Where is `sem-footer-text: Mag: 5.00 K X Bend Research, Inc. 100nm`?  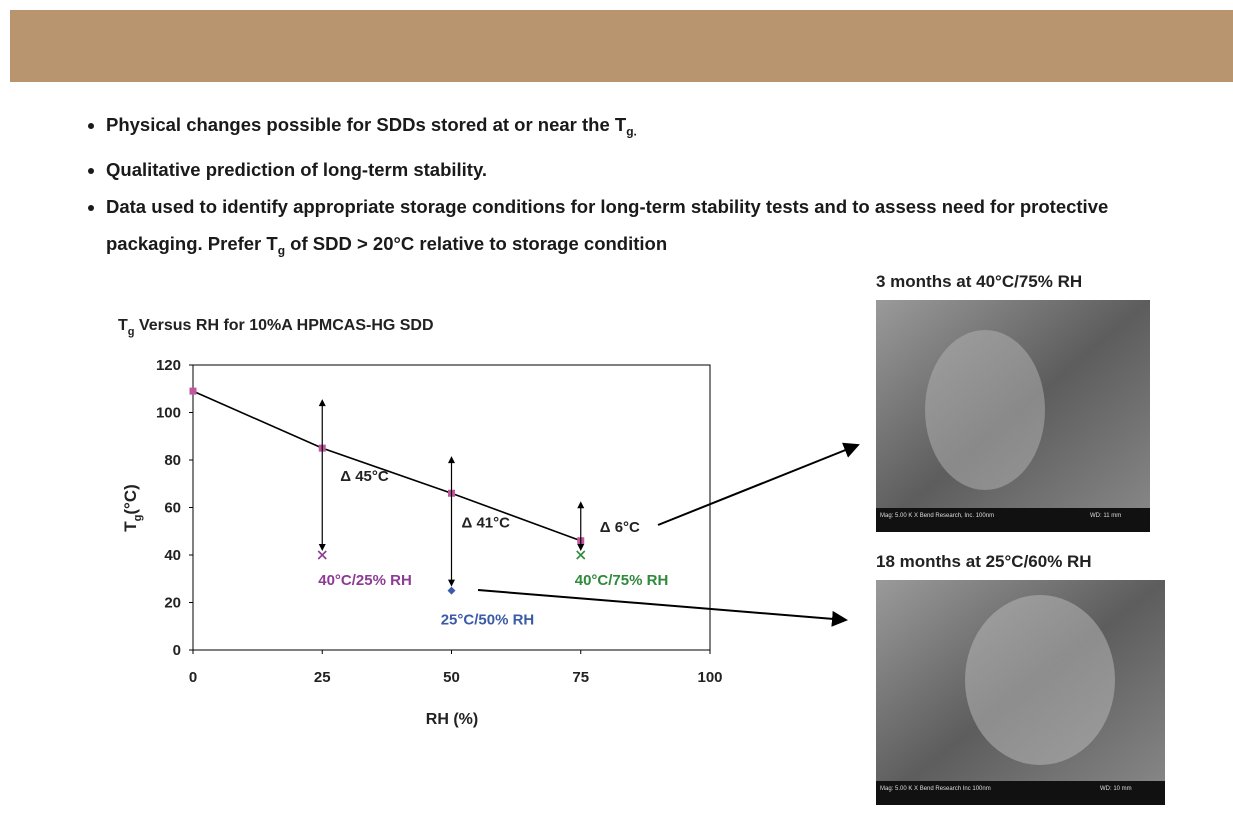
sem-footer-text: Mag: 5.00 K X Bend Research, Inc. 100nm is located at coordinates (937, 516).